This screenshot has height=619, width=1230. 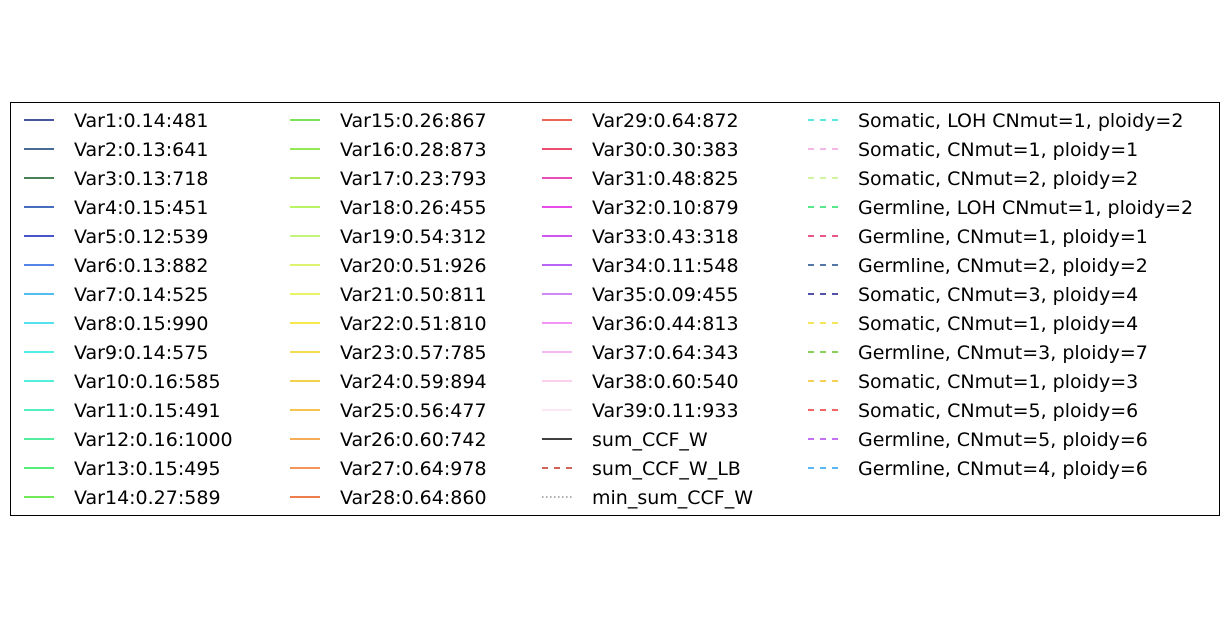 What do you see at coordinates (665, 324) in the screenshot?
I see `legend-label: Var36:0.44:813` at bounding box center [665, 324].